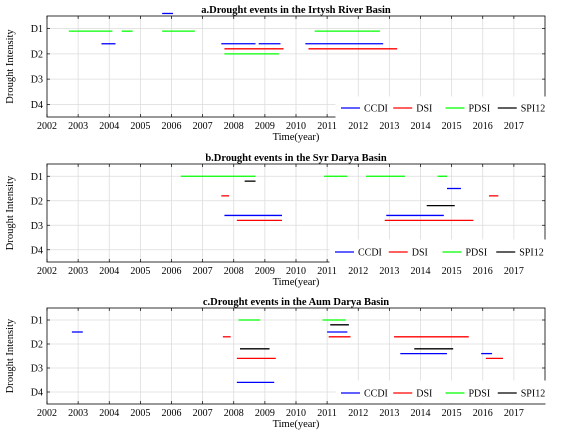 The height and width of the screenshot is (437, 573). What do you see at coordinates (296, 302) in the screenshot?
I see `chart-title: c.Drought events in the Aum Darya Basin` at bounding box center [296, 302].